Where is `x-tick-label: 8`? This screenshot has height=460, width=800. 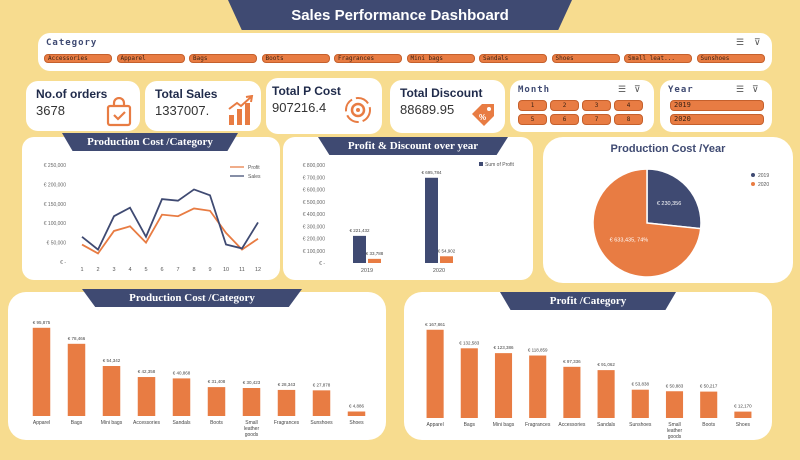 x-tick-label: 8 is located at coordinates (193, 270).